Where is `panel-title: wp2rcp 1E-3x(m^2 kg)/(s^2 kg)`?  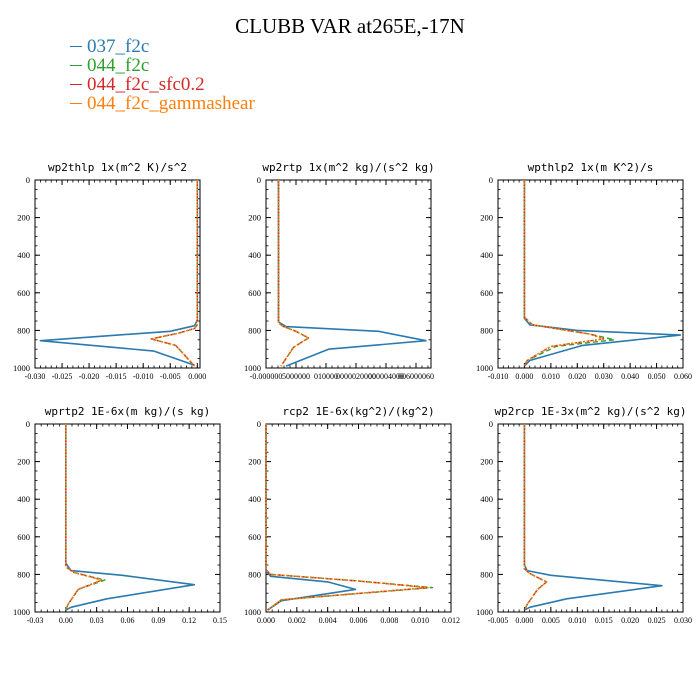 panel-title: wp2rcp 1E-3x(m^2 kg)/(s^2 kg) is located at coordinates (590, 411).